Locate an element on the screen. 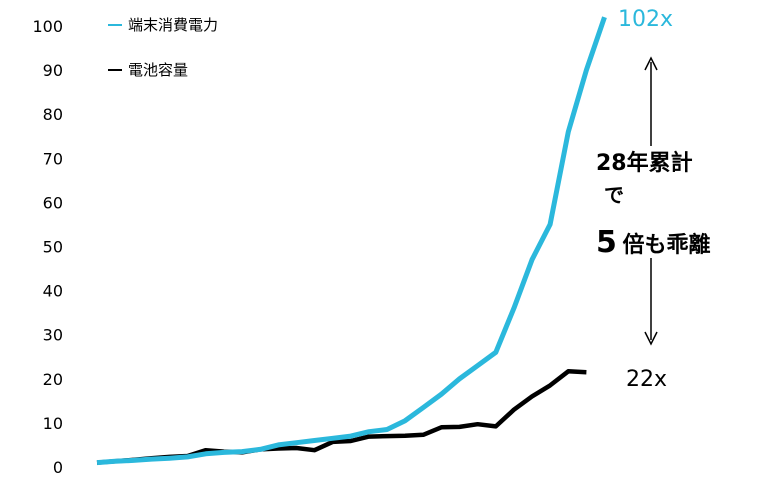 The image size is (769, 482). y-tick-label: 80 is located at coordinates (53, 114).